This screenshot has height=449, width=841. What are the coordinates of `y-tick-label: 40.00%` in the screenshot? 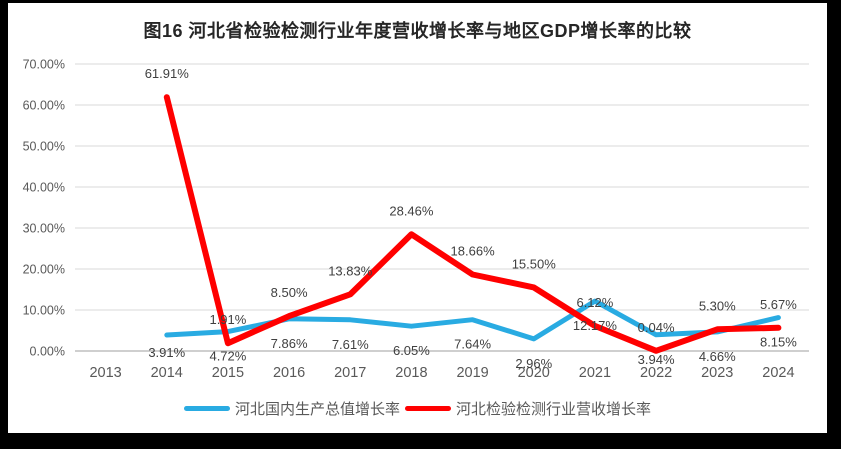 It's located at (44, 188).